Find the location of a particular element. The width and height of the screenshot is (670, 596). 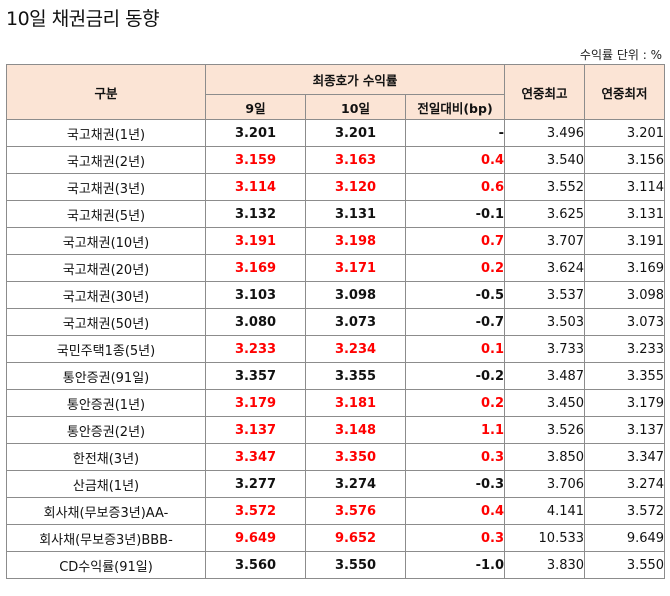

table-row: 국고채권(20년) 3.169 3.171 0.2 3.624 3.169 is located at coordinates (336, 268).